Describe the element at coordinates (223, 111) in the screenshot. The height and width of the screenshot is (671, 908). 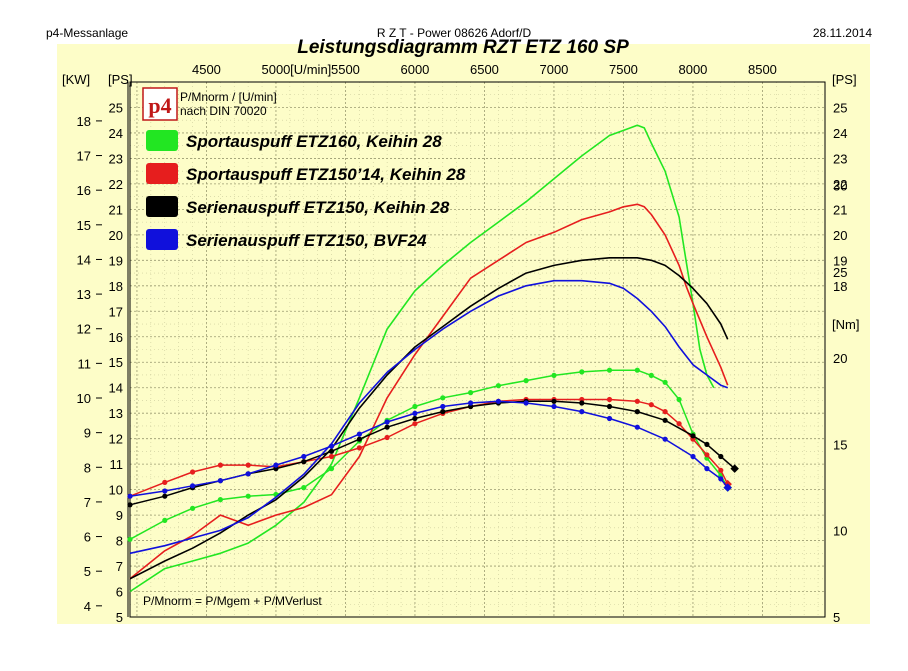
I see `din-note: nach DIN 70020` at that location.